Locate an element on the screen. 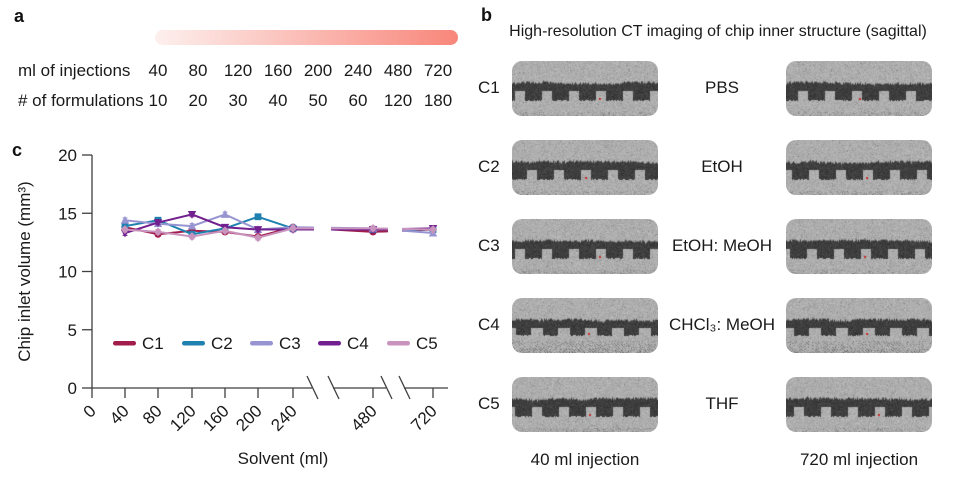 This screenshot has height=478, width=955. chip-label-c4: C4 is located at coordinates (489, 324).